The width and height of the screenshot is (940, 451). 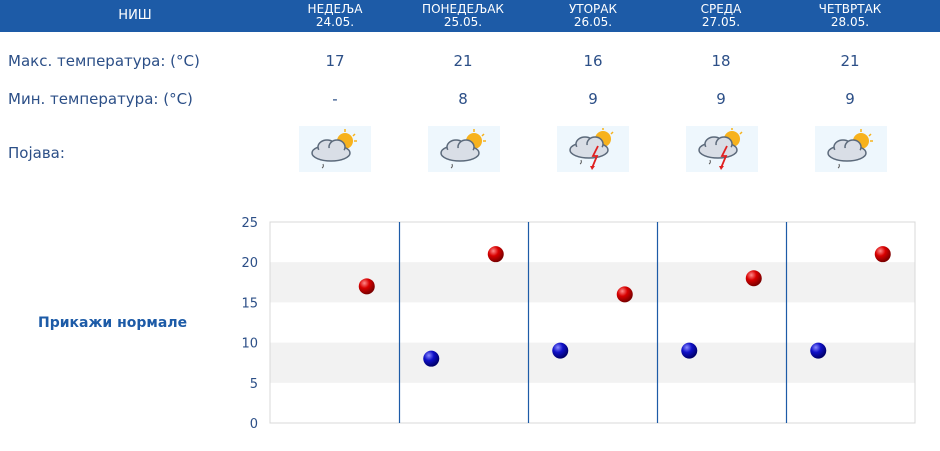 I want to click on day-header: СРЕДА 27.05., so click(x=721, y=16).